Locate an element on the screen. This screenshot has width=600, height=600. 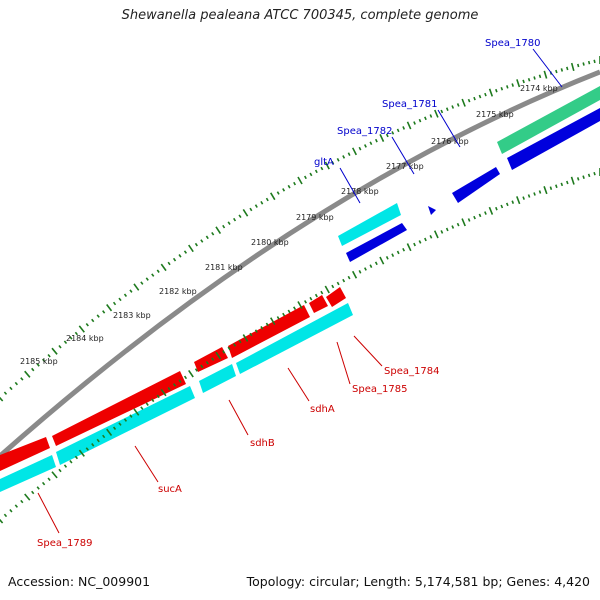
feature-spea-1780-cds is located at coordinates (553, 139).